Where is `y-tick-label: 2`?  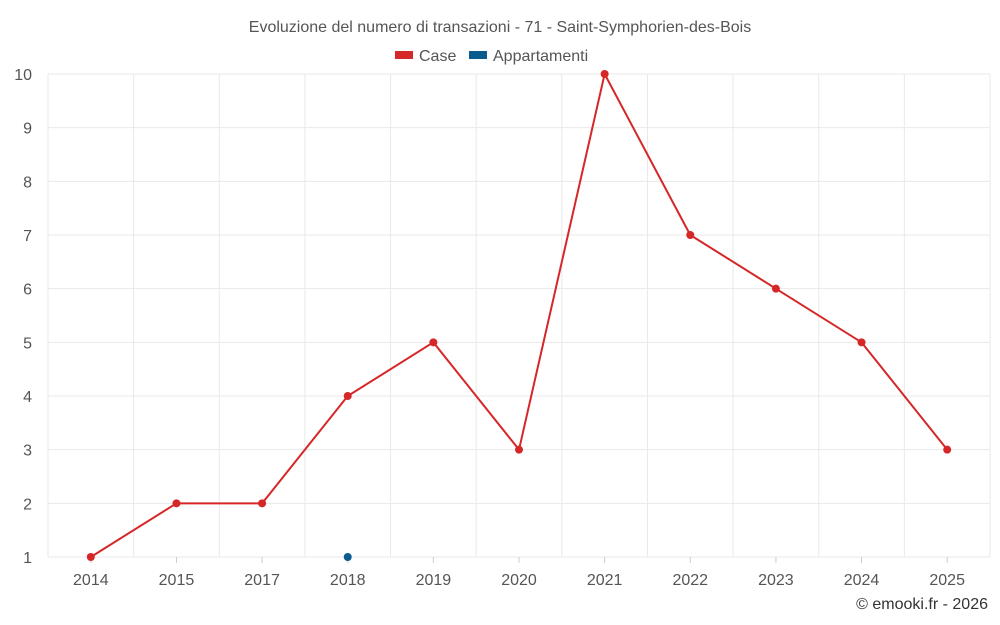
y-tick-label: 2 is located at coordinates (27, 504).